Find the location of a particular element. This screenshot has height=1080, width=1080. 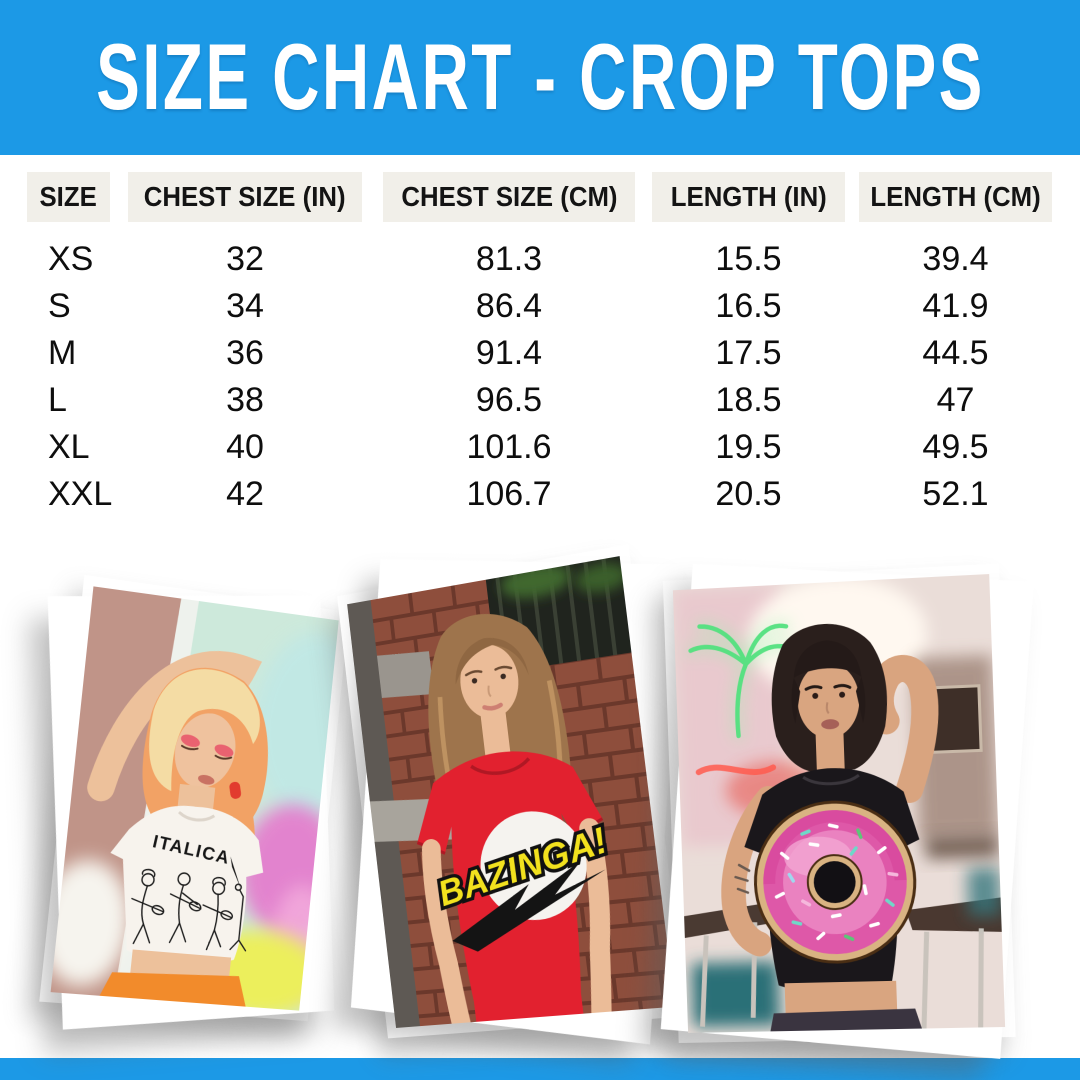

length-in-cell: 15.5 is located at coordinates (748, 259).